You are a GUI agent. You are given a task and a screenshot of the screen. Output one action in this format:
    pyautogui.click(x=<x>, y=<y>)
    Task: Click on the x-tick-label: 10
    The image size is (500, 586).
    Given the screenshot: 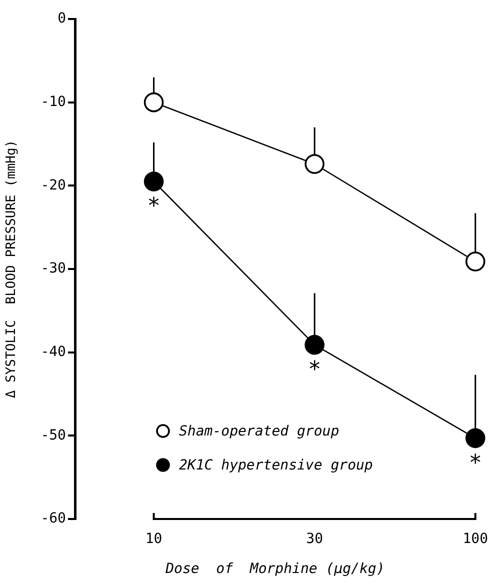 What is the action you would take?
    pyautogui.click(x=153, y=539)
    